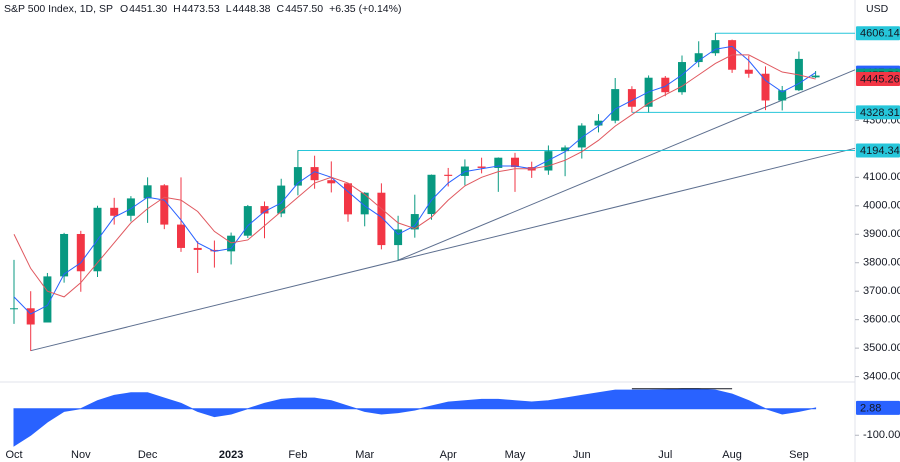  I want to click on oscillator-area, so click(415, 417).